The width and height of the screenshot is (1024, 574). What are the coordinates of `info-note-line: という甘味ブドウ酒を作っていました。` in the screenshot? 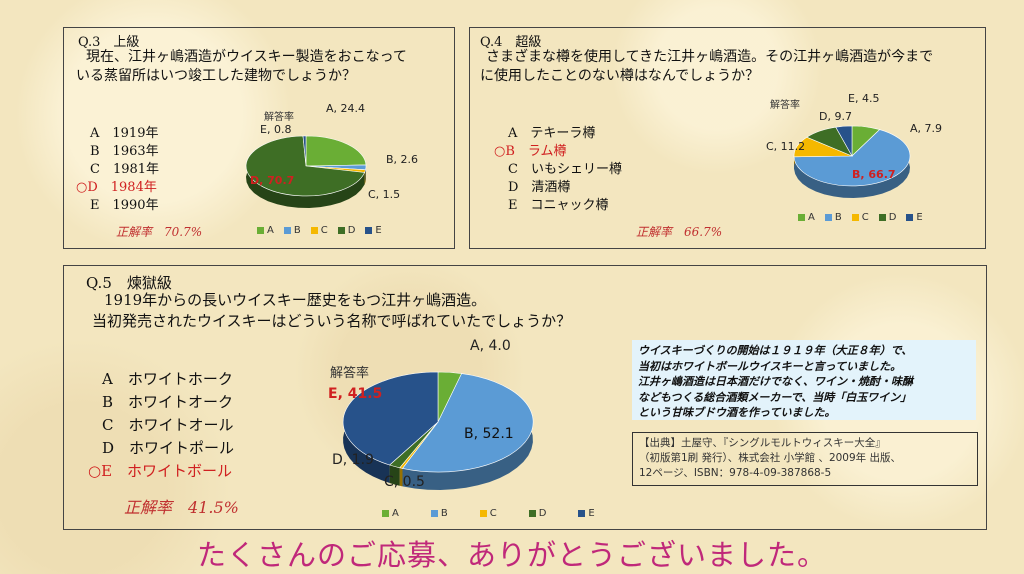 It's located at (737, 412).